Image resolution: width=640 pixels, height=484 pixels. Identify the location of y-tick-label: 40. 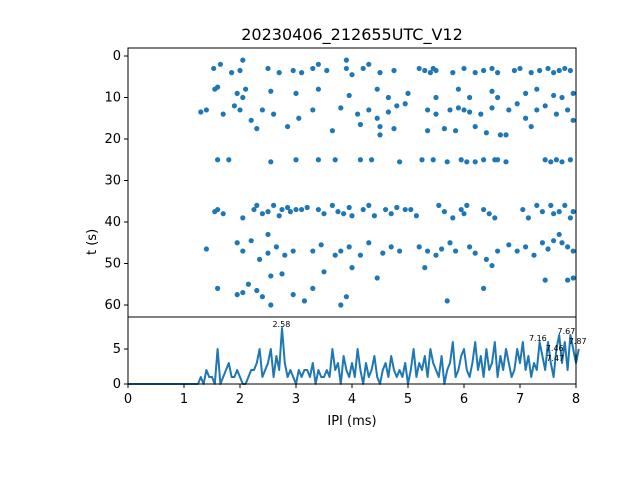
(112, 222).